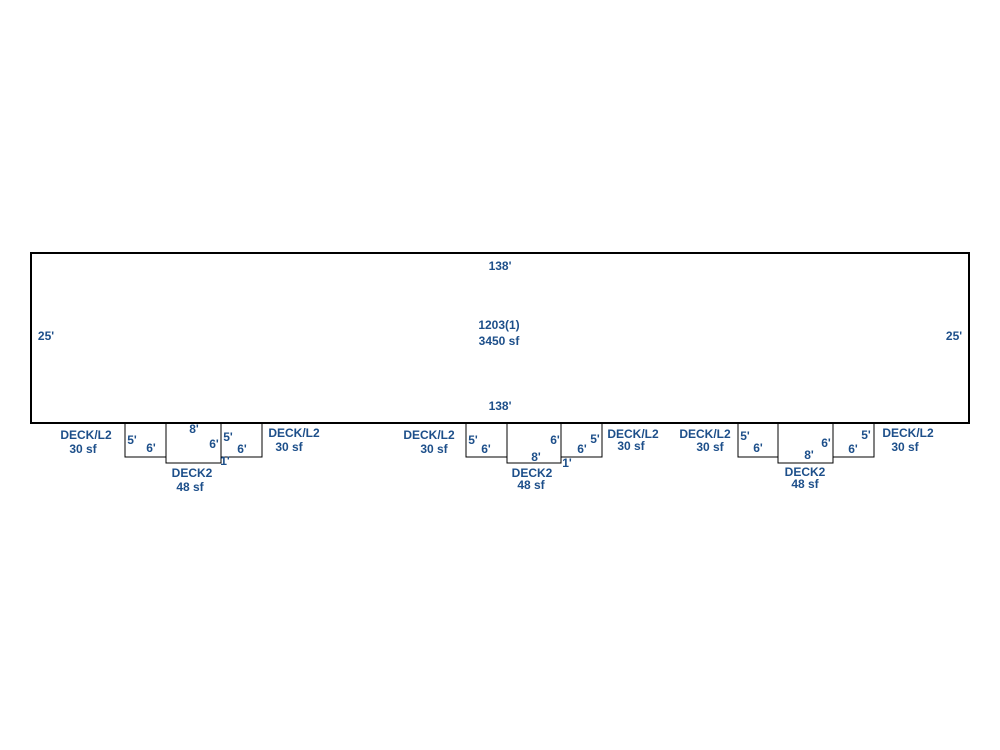 The width and height of the screenshot is (1000, 750). What do you see at coordinates (500, 341) in the screenshot?
I see `area-value: 3450 sf` at bounding box center [500, 341].